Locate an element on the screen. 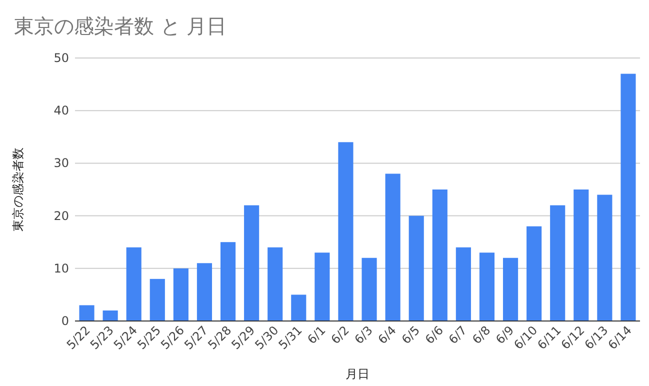 The width and height of the screenshot is (649, 386). x-tick-label: 6/5 is located at coordinates (410, 335).